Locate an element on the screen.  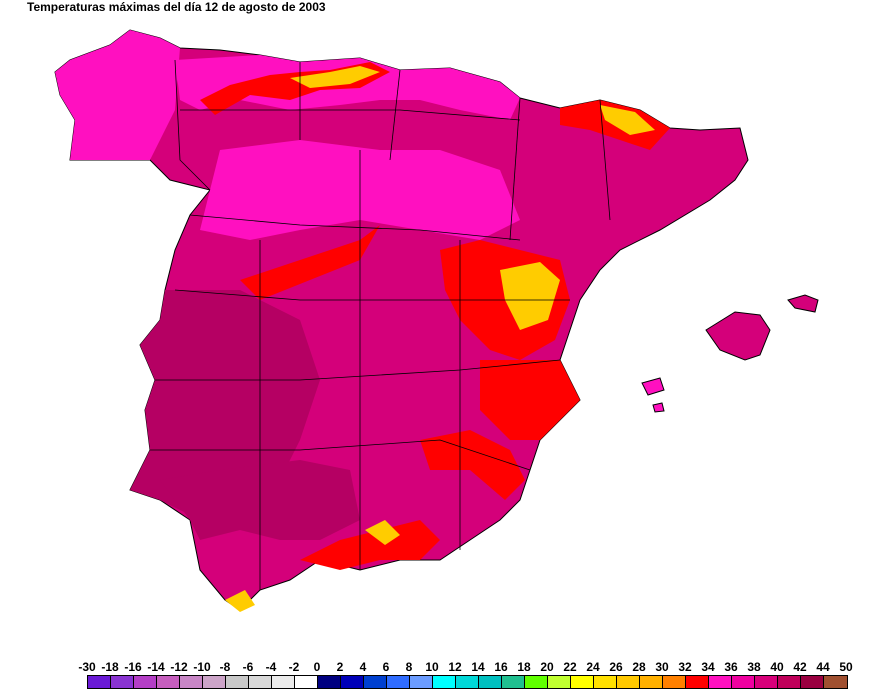
legend-tick: 38 is located at coordinates (754, 667).